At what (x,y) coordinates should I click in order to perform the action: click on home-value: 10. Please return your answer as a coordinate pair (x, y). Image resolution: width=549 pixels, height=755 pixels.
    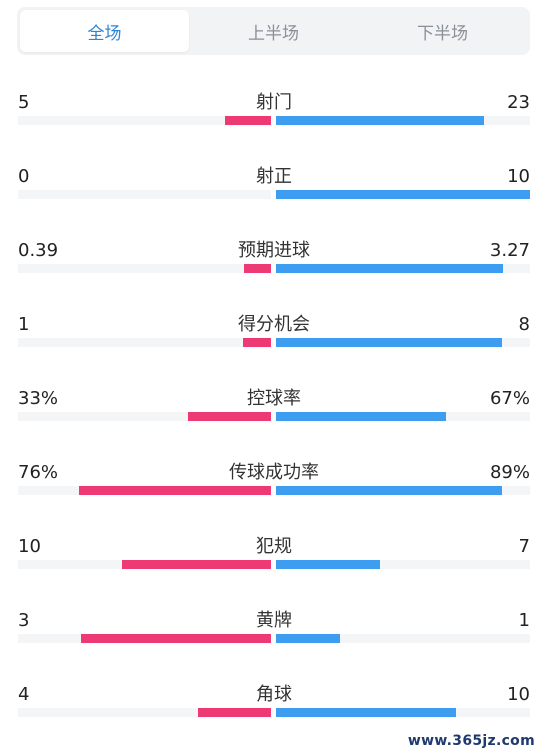
    Looking at the image, I should click on (29, 546).